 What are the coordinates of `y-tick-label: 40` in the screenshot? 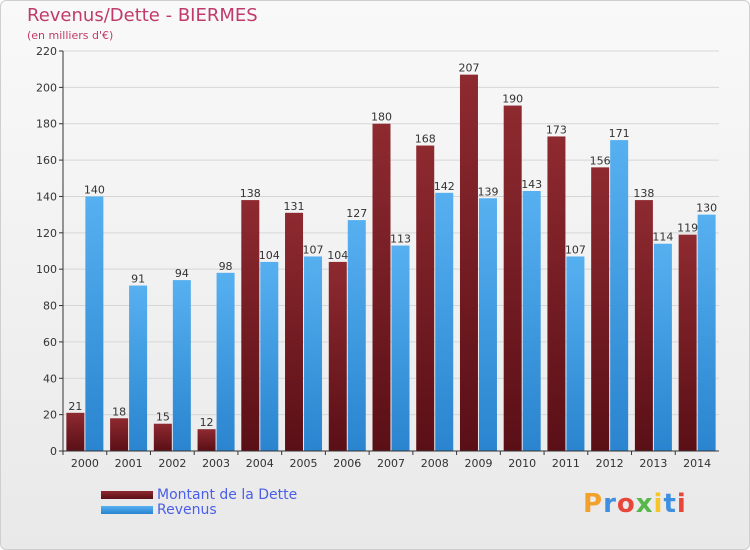 It's located at (50, 378).